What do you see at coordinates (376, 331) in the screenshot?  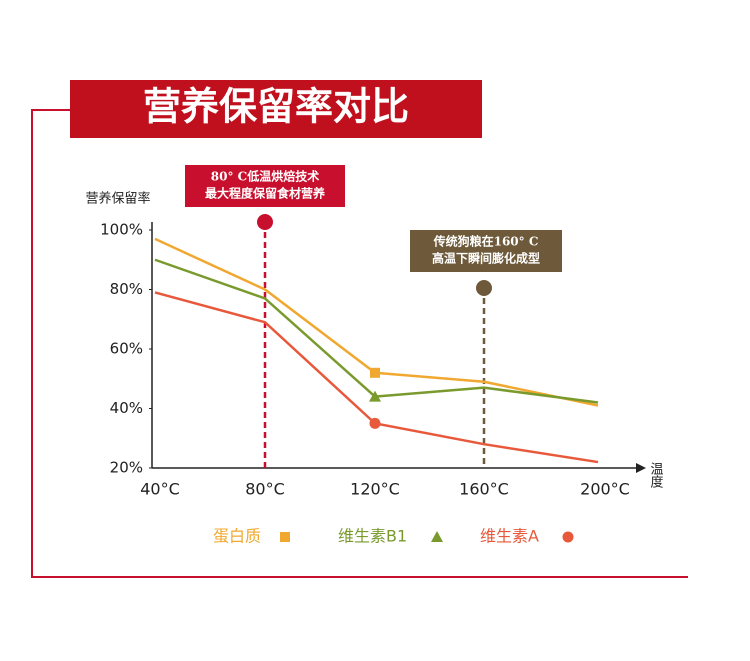 I see `line-series` at bounding box center [376, 331].